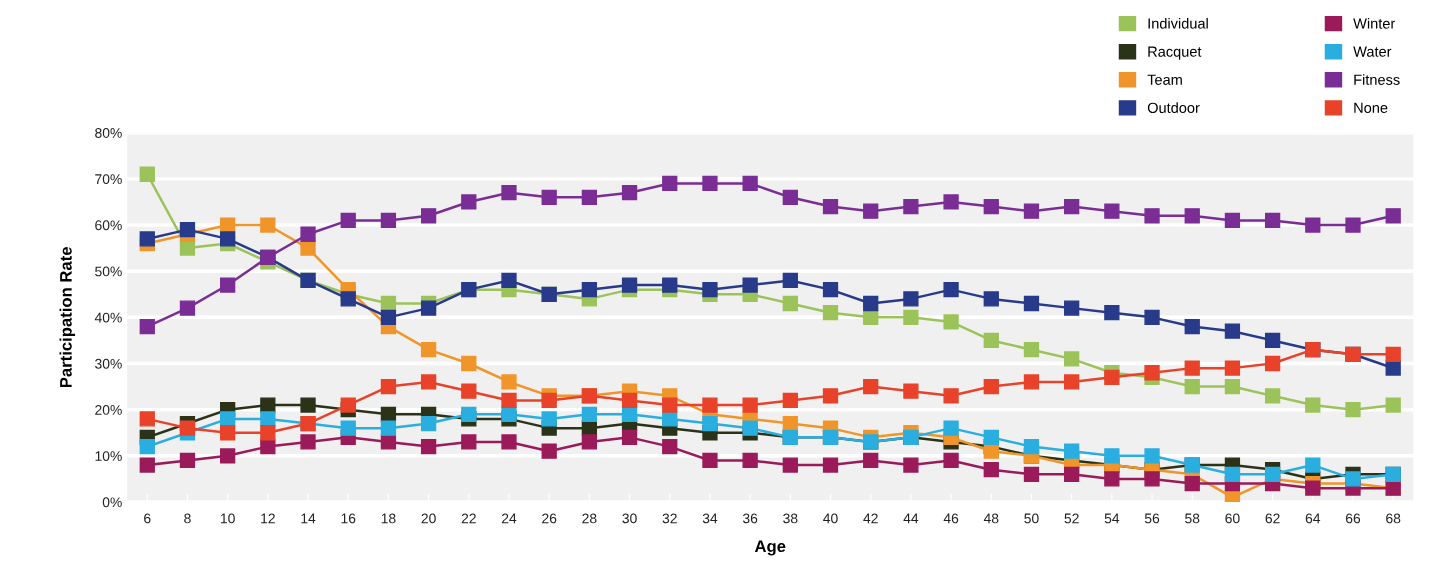 This screenshot has width=1429, height=577. I want to click on x-tick-label: 30, so click(629, 518).